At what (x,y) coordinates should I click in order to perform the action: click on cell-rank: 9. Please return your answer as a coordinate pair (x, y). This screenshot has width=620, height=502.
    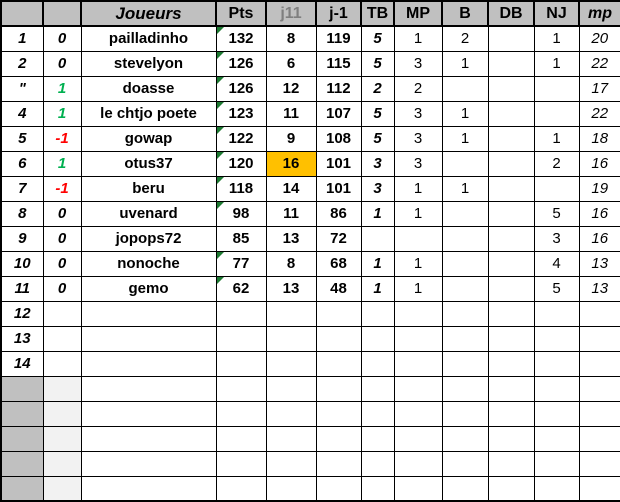
    Looking at the image, I should click on (22, 238).